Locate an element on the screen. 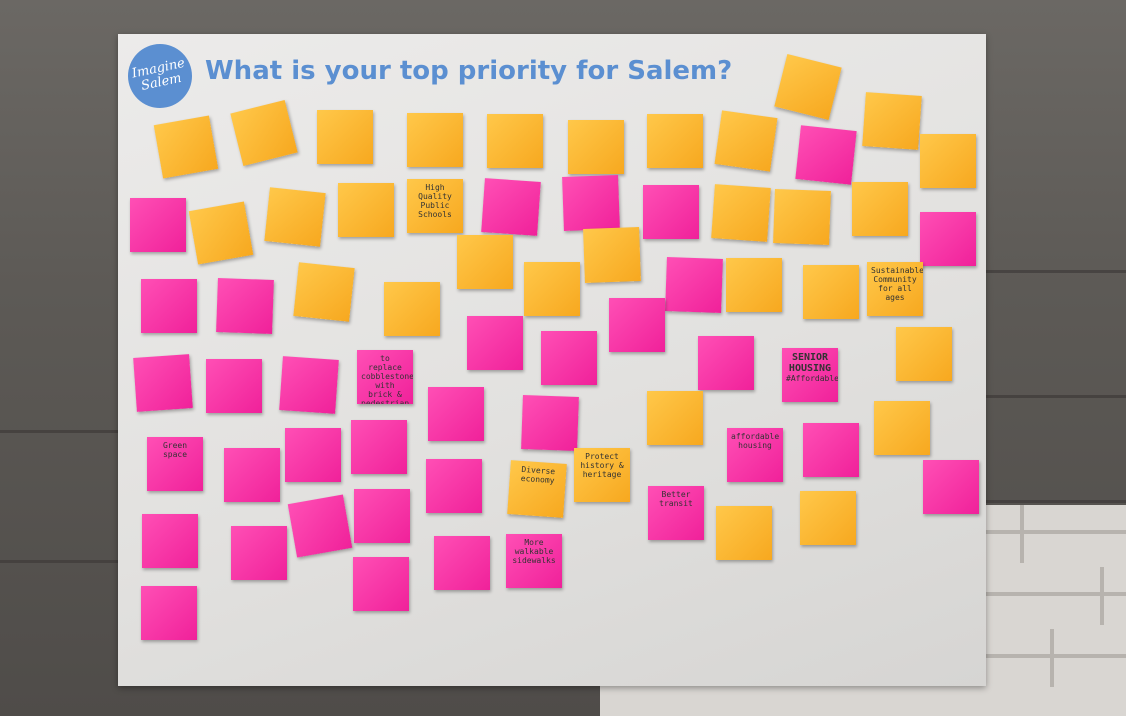 This screenshot has width=1126, height=716. note-text: #Affordable is located at coordinates (812, 378).